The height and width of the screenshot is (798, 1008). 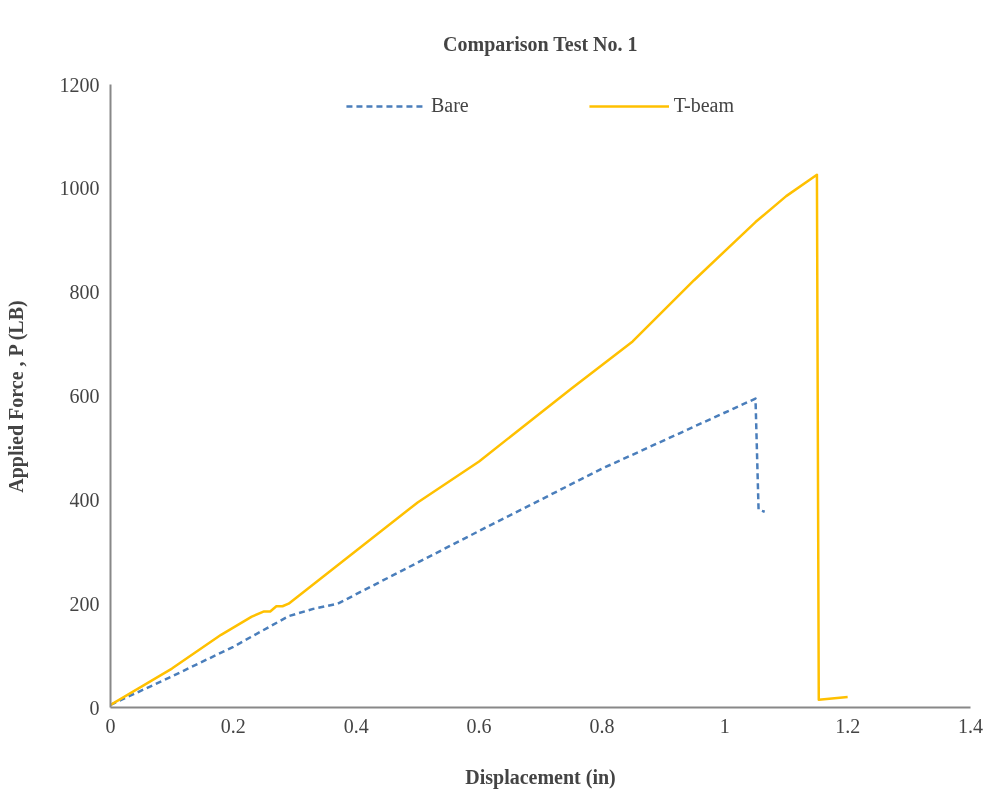 What do you see at coordinates (970, 725) in the screenshot?
I see `x-tick-label: 1.4` at bounding box center [970, 725].